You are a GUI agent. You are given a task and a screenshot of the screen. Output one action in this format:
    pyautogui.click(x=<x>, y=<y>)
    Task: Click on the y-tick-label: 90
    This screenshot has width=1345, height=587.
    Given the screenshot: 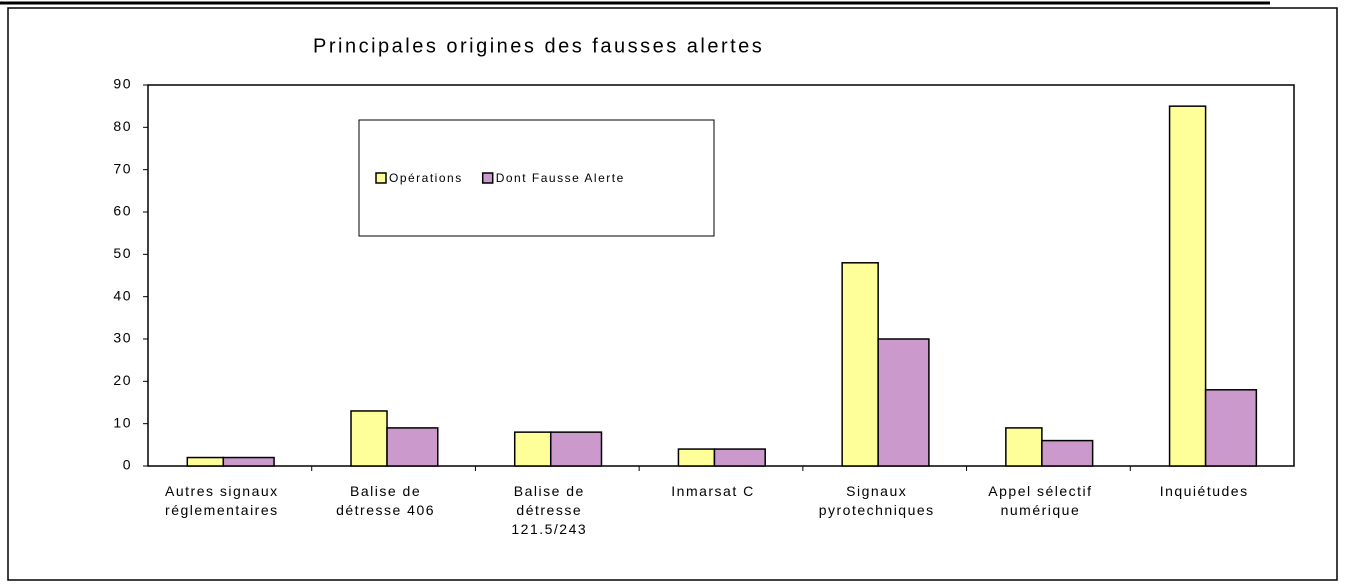 What is the action you would take?
    pyautogui.click(x=122, y=84)
    